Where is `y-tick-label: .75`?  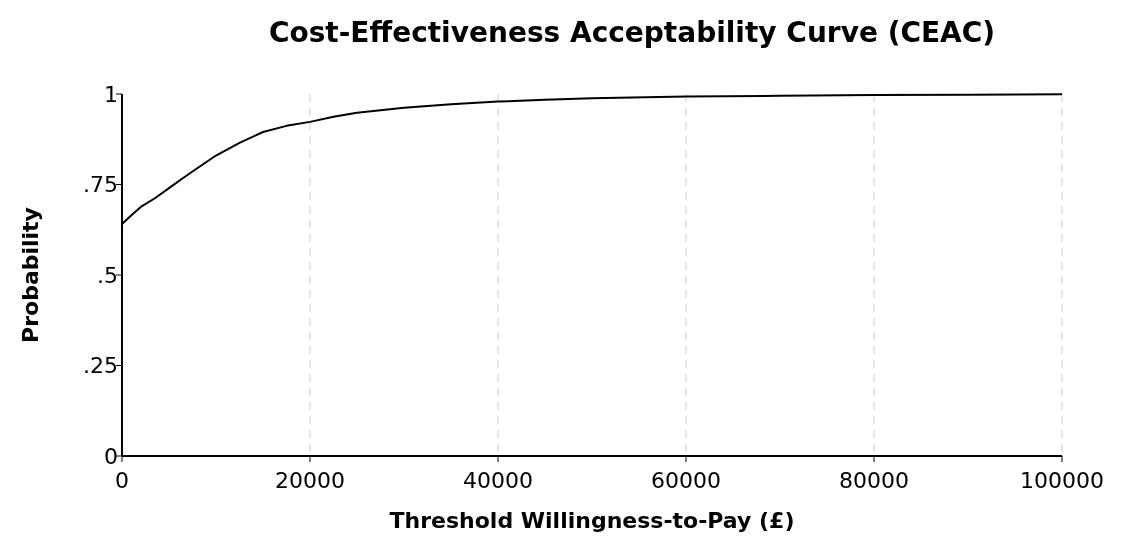 y-tick-label: .75 is located at coordinates (100, 185).